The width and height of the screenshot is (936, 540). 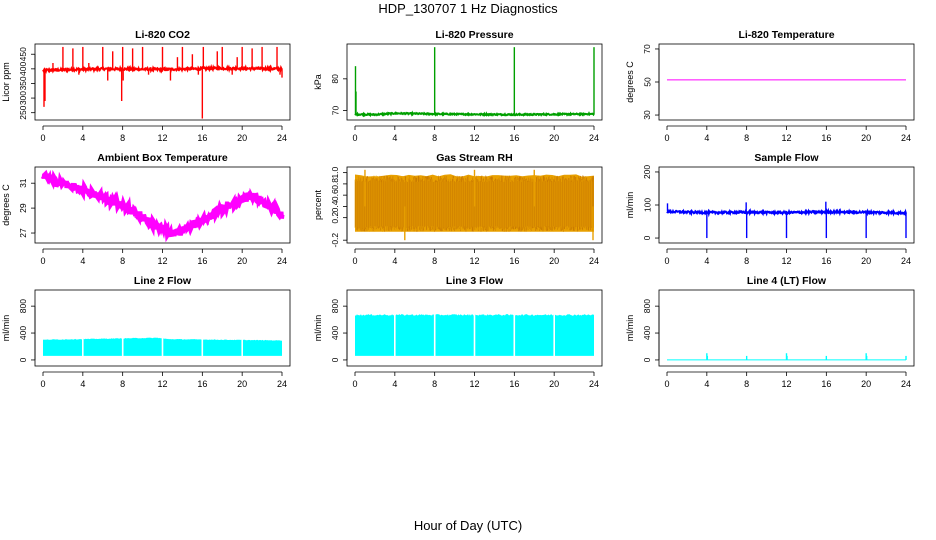 What do you see at coordinates (162, 35) in the screenshot?
I see `chart-title: Li-820 CO2` at bounding box center [162, 35].